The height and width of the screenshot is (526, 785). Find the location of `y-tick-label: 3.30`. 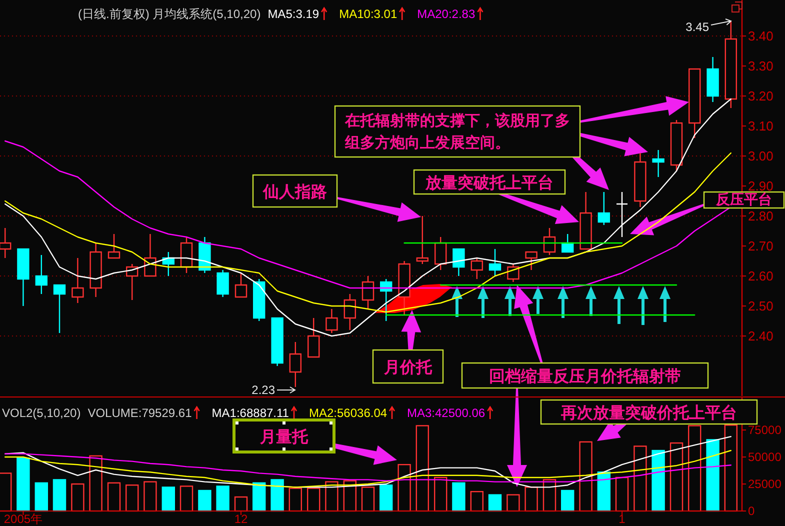

y-tick-label: 3.30 is located at coordinates (761, 66).